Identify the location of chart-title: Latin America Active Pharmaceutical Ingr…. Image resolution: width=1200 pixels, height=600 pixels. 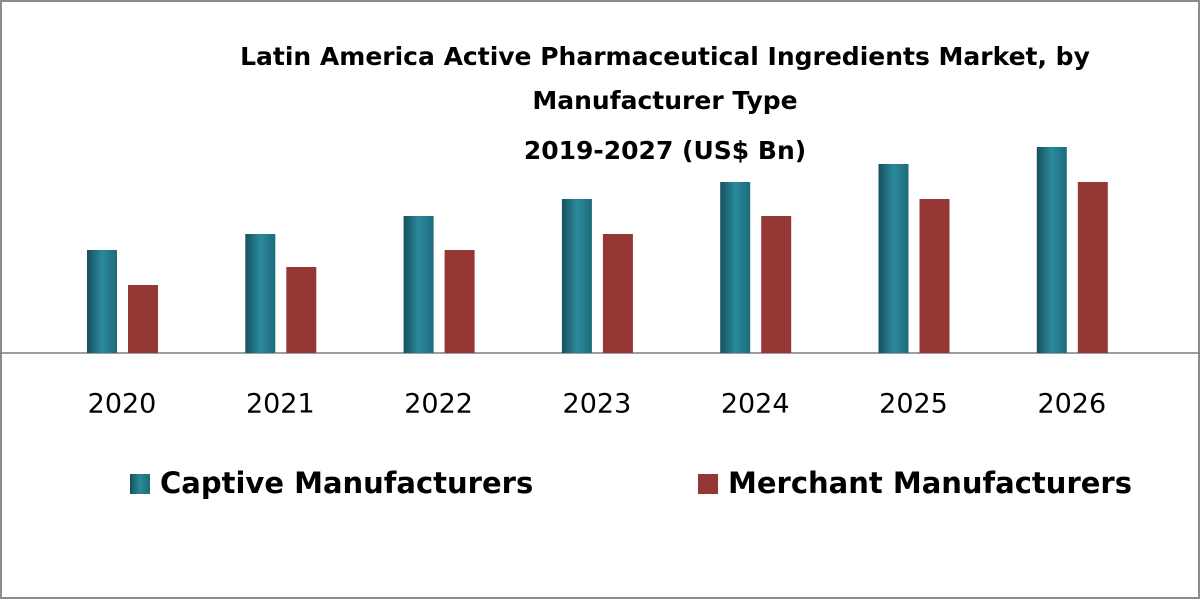
(665, 56).